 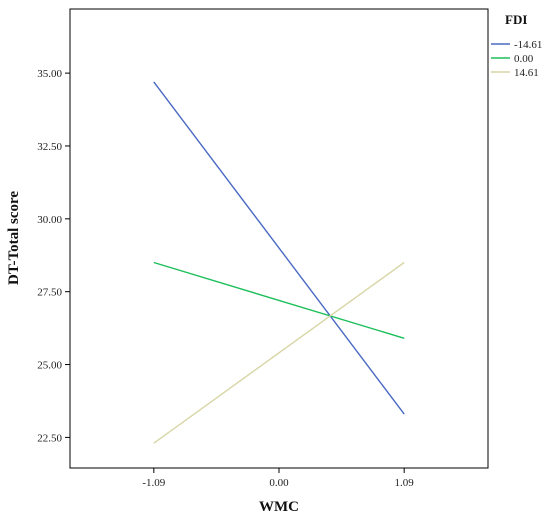 What do you see at coordinates (14, 238) in the screenshot?
I see `y-axis-title: DT-Total score` at bounding box center [14, 238].